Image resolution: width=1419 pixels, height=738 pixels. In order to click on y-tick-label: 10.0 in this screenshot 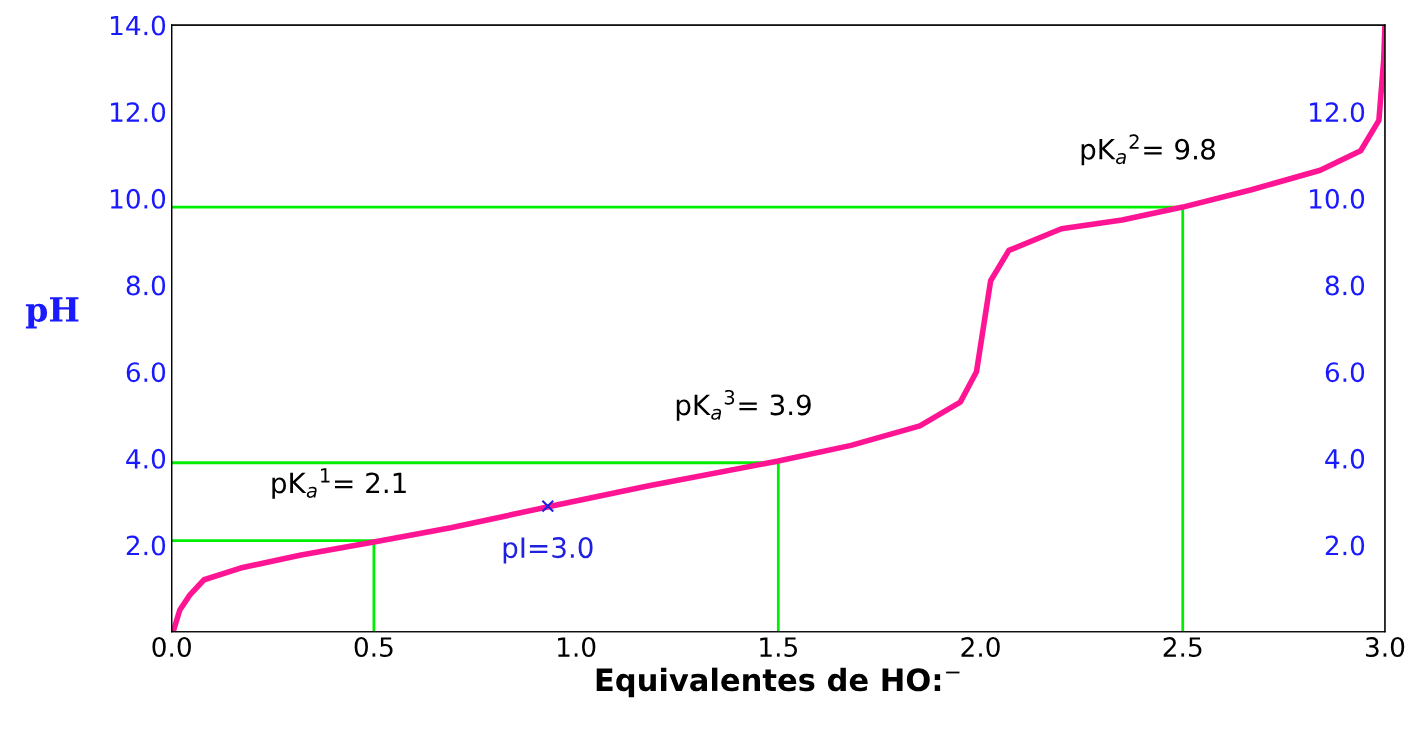, I will do `click(138, 198)`.